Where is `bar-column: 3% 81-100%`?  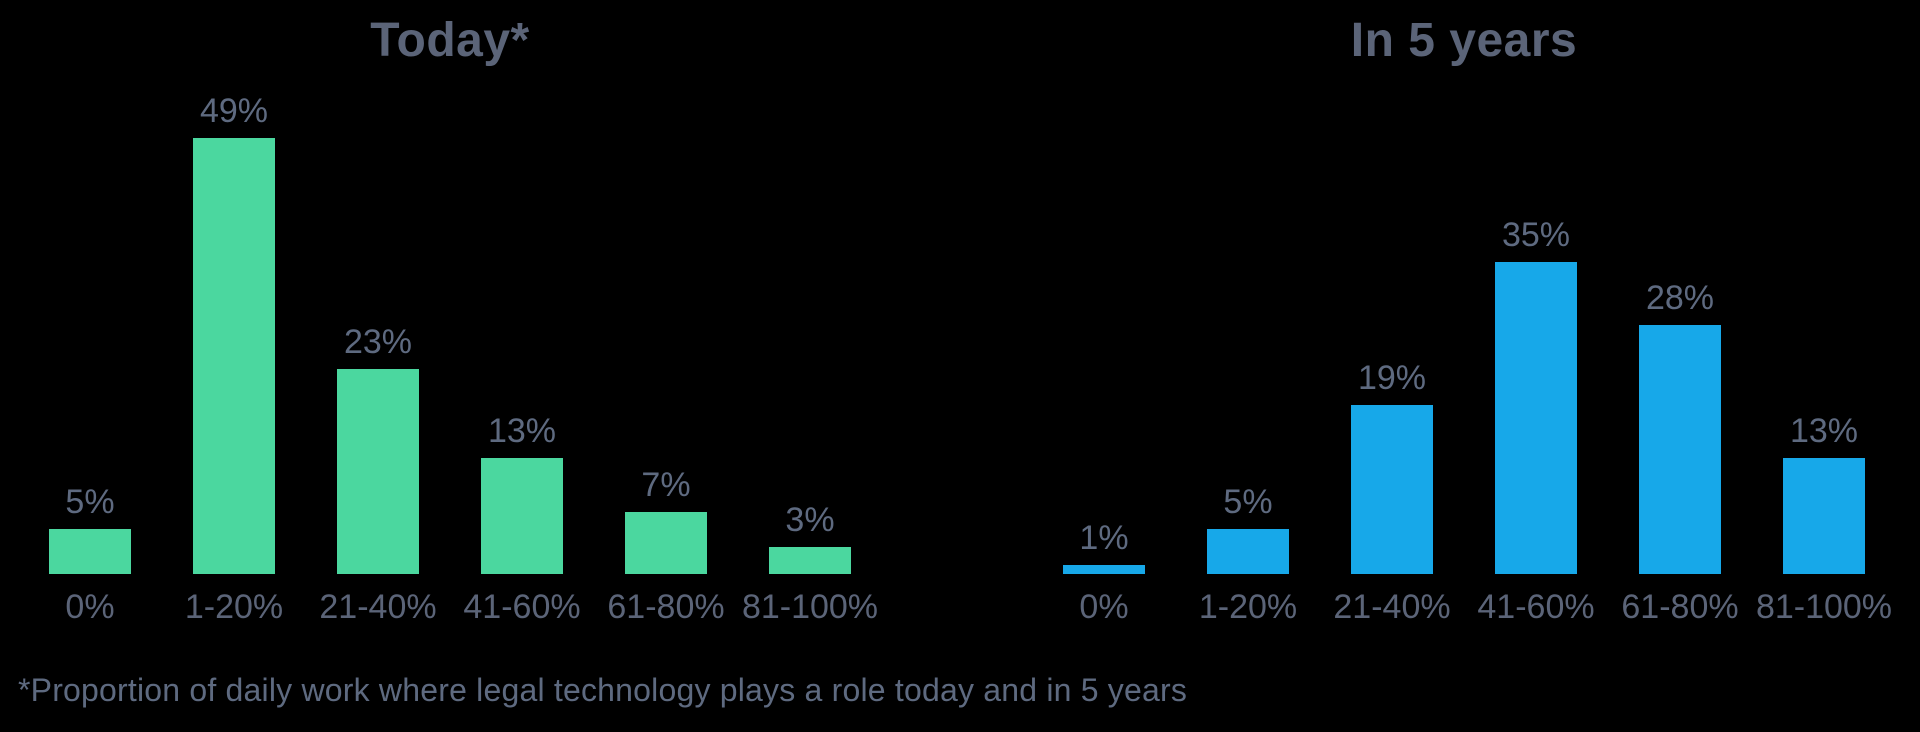 bar-column: 3% 81-100% is located at coordinates (810, 352).